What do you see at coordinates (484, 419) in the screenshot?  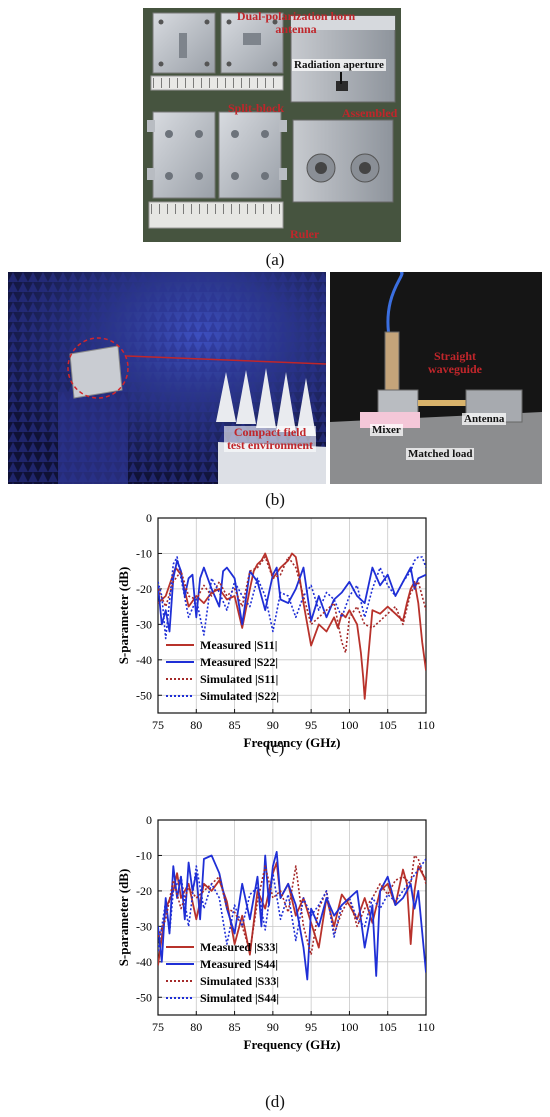 I see `label-antenna: Antenna` at bounding box center [484, 419].